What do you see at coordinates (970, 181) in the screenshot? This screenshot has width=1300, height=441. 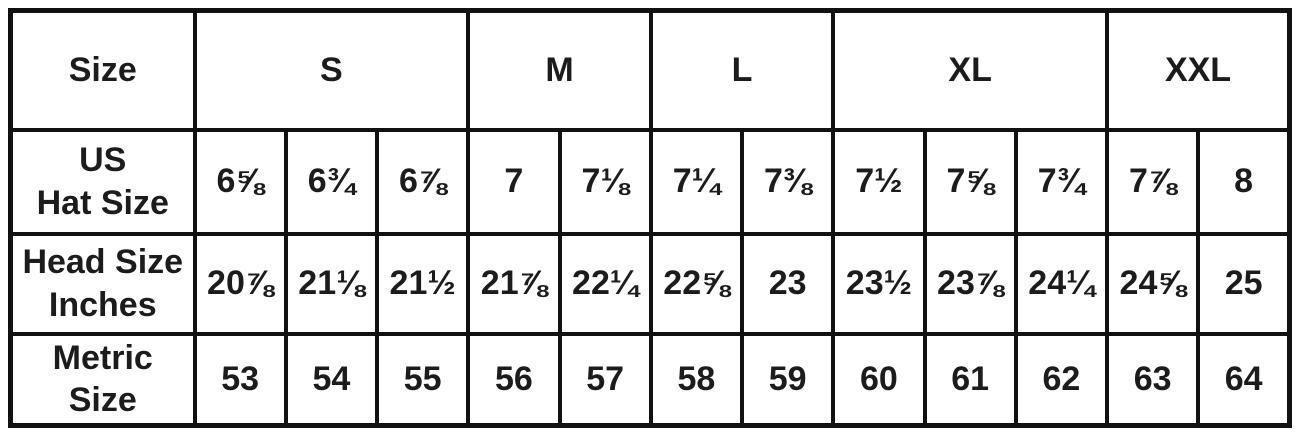 I see `table-cell: 7⅝` at bounding box center [970, 181].